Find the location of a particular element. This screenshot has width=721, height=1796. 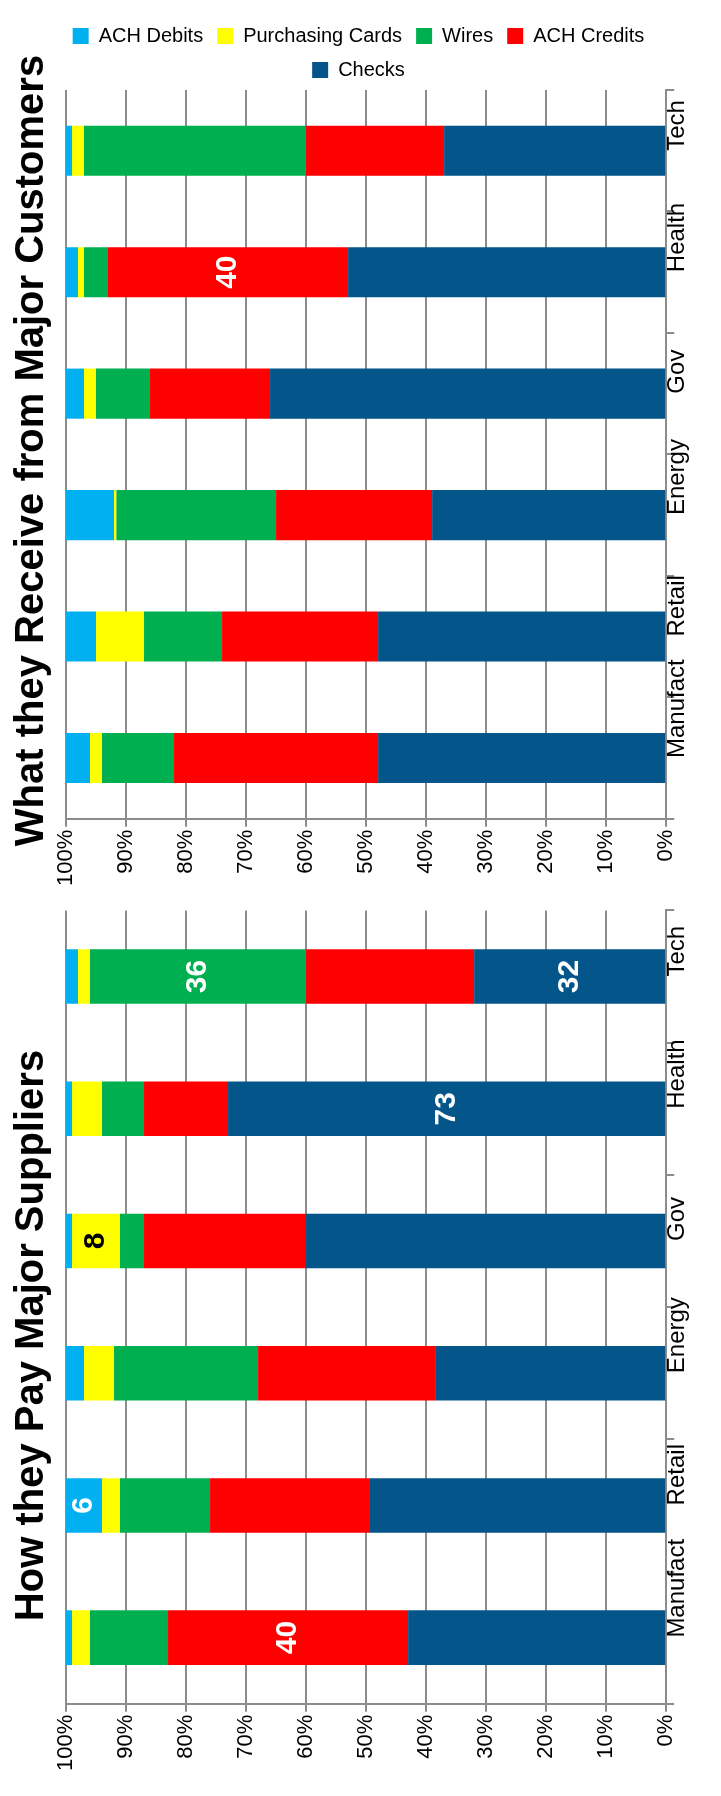

data-label: 73 is located at coordinates (444, 1109).